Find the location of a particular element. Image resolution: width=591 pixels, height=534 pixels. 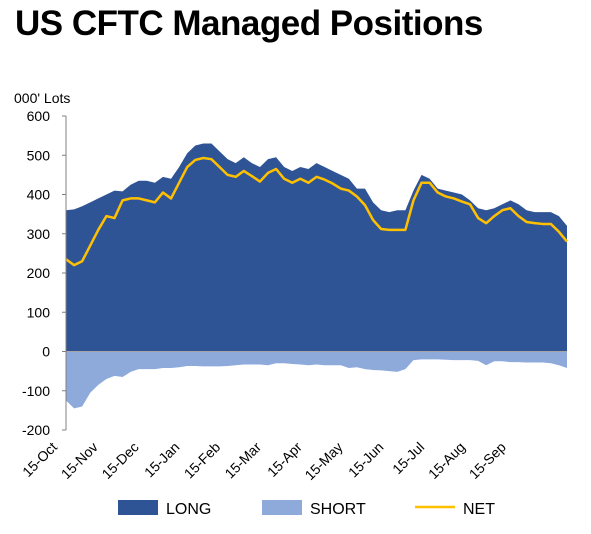

x-tick-label: 15-Jul is located at coordinates (408, 458).